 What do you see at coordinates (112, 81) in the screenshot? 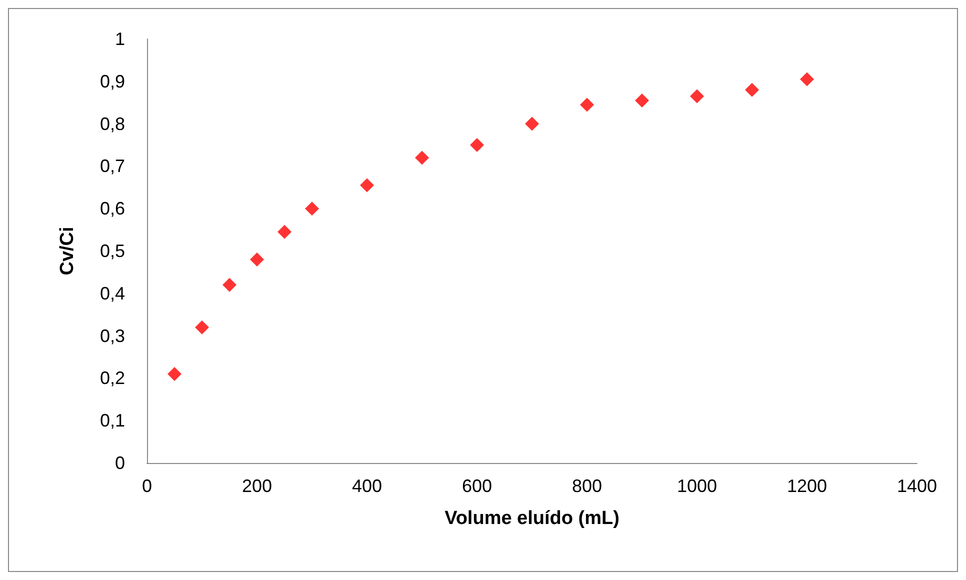
I see `y-tick-label: 0,9` at bounding box center [112, 81].